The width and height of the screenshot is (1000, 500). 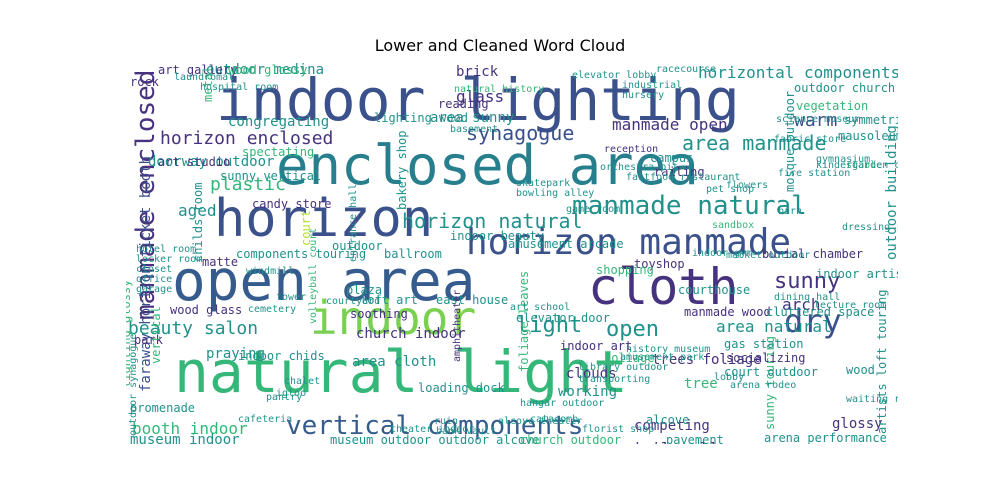 I want to click on word-flowers: flowers, so click(x=747, y=185).